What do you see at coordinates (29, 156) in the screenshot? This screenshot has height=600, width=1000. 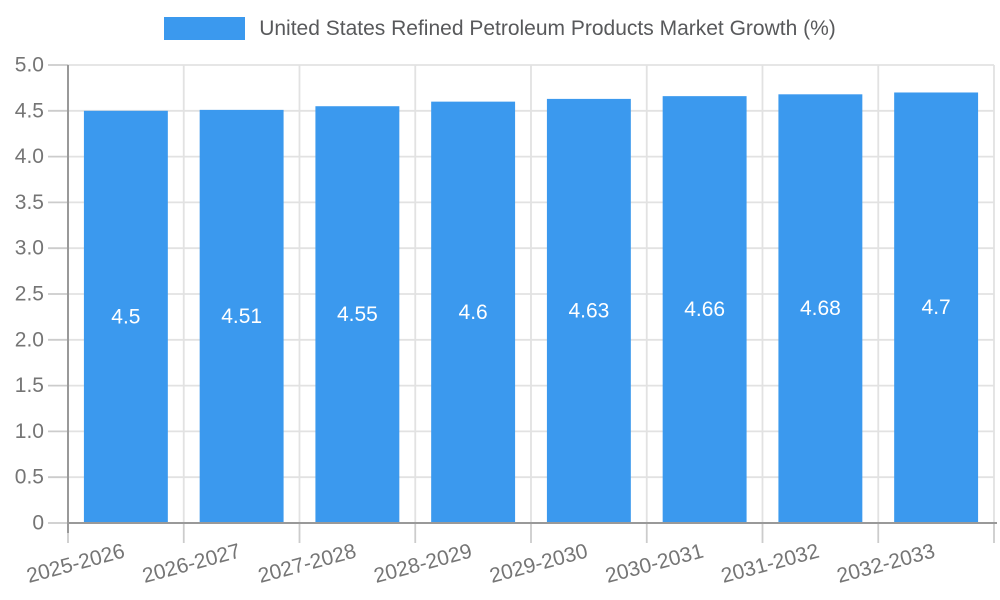 I see `y-tick-label: 4.0` at bounding box center [29, 156].